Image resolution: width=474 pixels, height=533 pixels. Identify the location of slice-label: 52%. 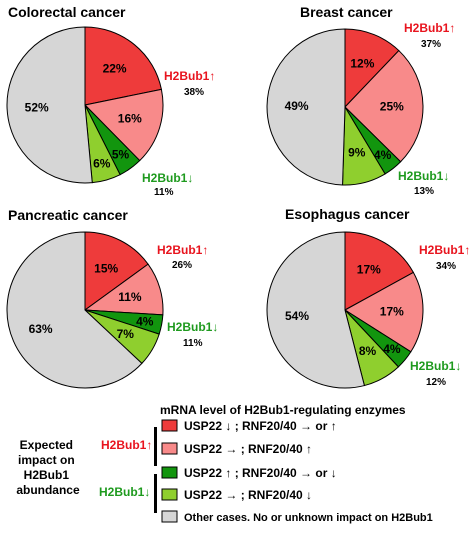
(37, 107).